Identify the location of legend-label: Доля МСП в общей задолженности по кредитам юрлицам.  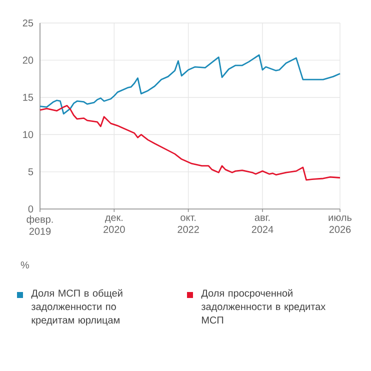
(76, 307).